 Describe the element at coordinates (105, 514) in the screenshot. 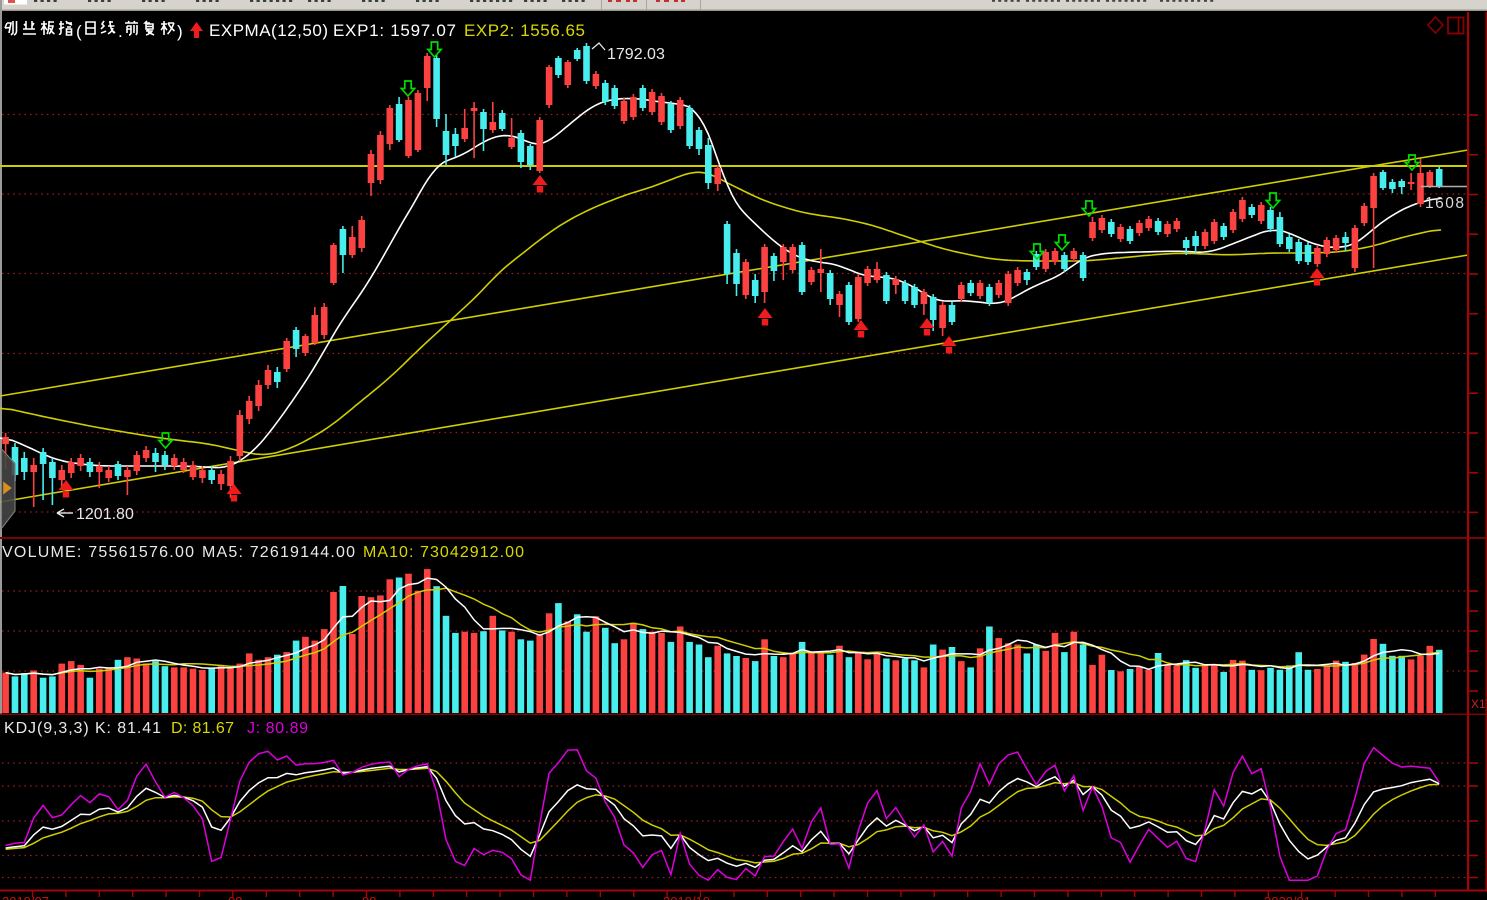

I see `svg-text: 1201.80` at that location.